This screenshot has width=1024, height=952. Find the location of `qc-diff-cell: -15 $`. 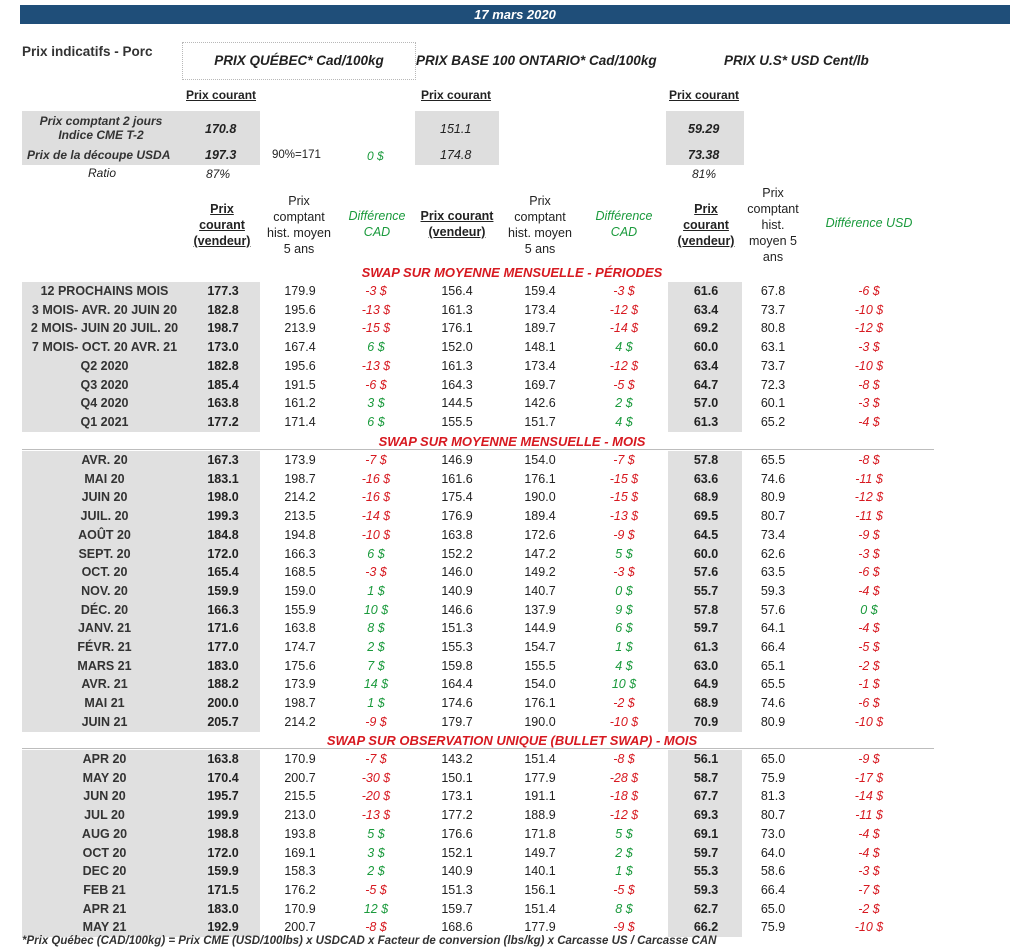

qc-diff-cell: -15 $ is located at coordinates (376, 328).